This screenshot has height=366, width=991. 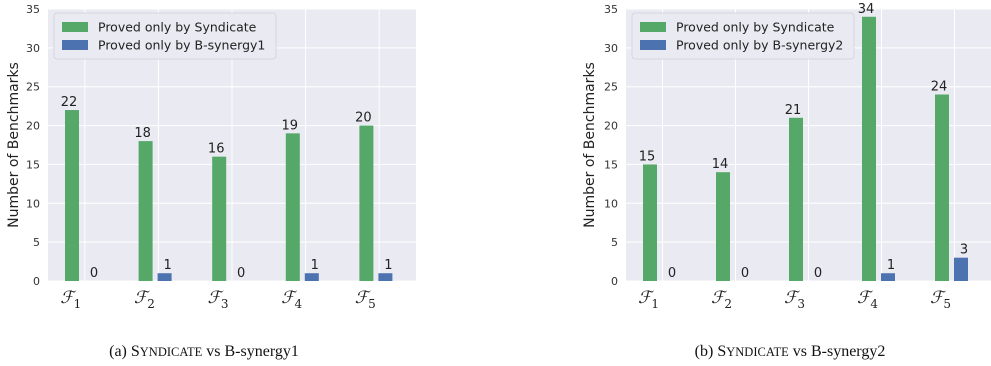 I want to click on data-label: 18, so click(x=142, y=133).